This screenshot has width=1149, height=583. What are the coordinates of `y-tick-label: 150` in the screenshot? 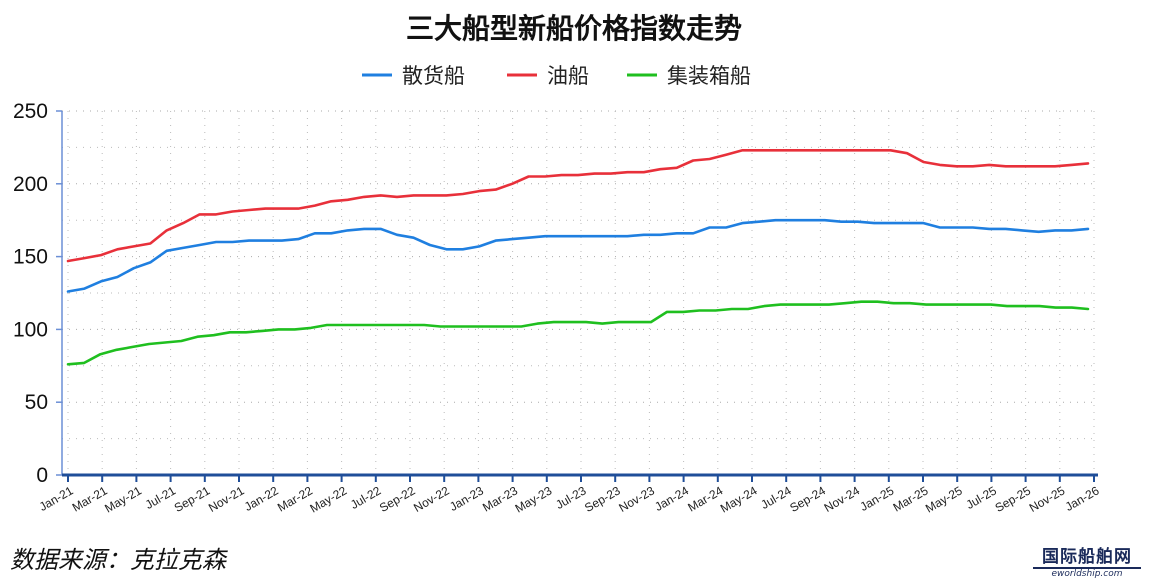 It's located at (30, 257).